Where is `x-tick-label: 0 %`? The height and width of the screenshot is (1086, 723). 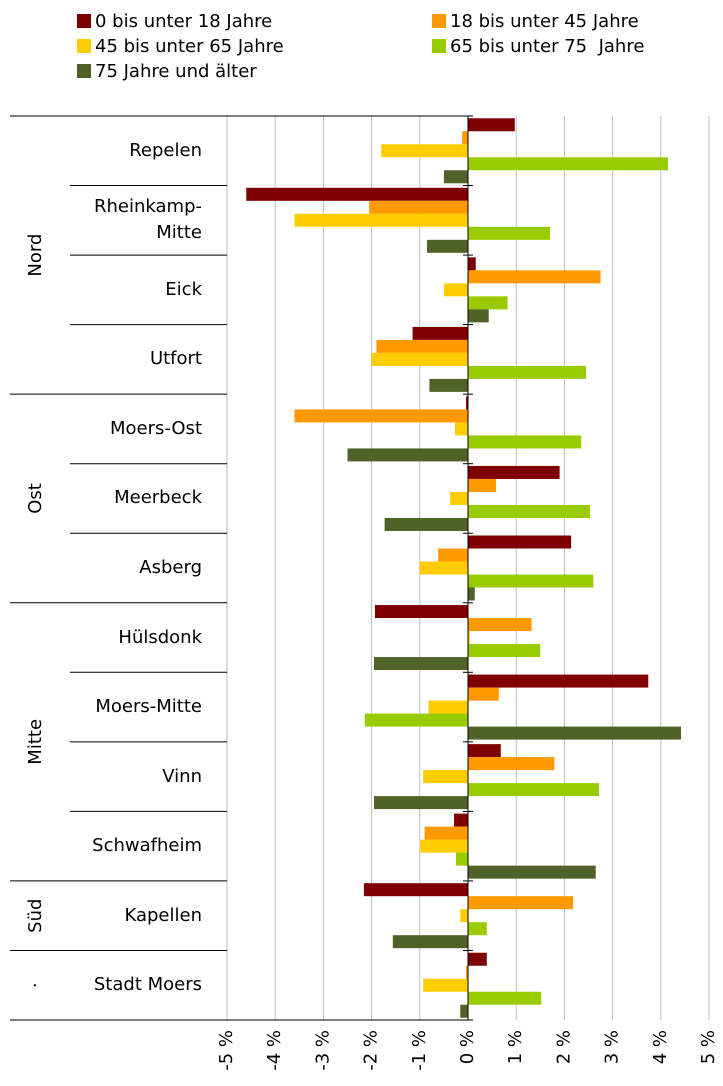 x-tick-label: 0 % is located at coordinates (467, 1047).